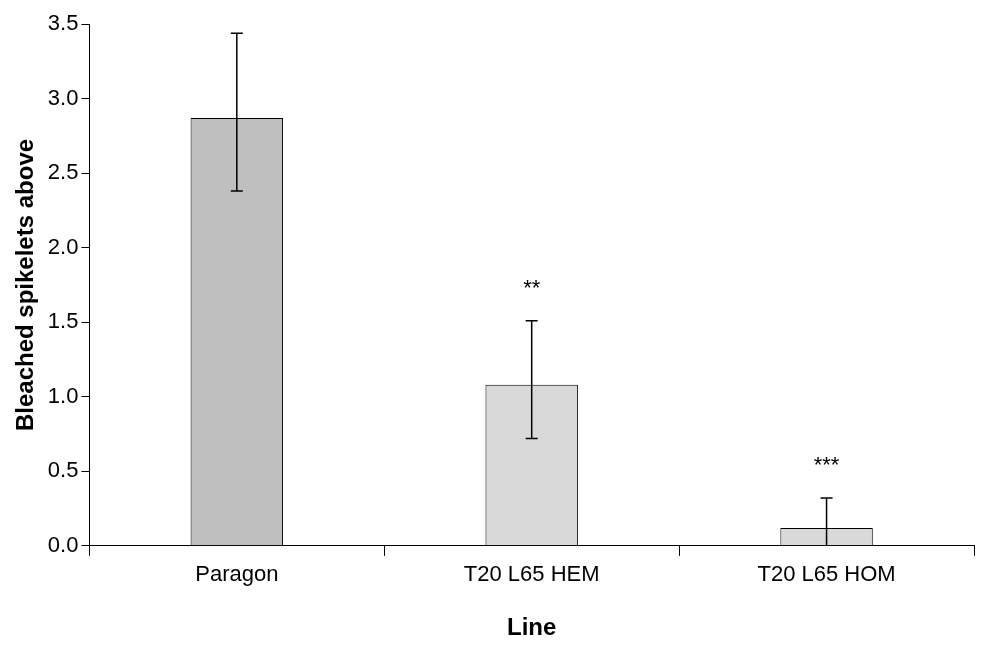 The height and width of the screenshot is (655, 1002). I want to click on x-tick-label: T20 L65 HEM, so click(531, 574).